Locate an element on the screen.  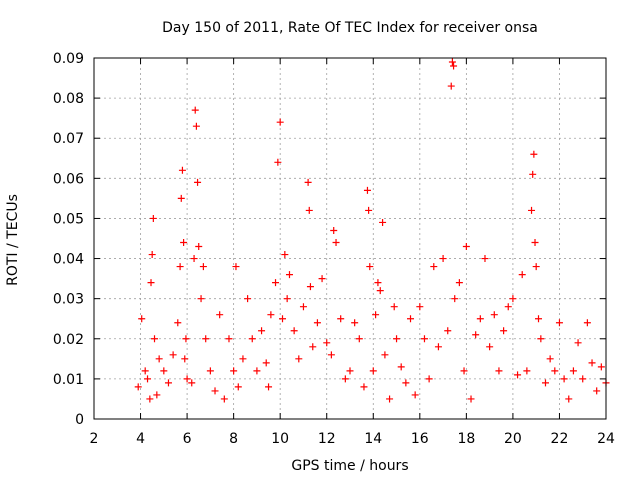
x-tick-label: 10 is located at coordinates (280, 439).